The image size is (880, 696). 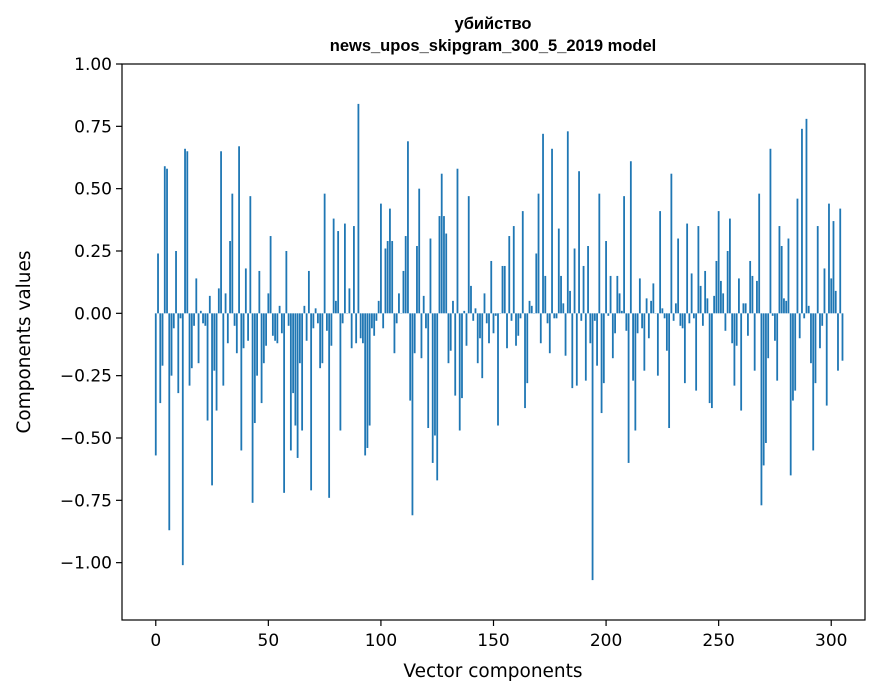 What do you see at coordinates (93, 314) in the screenshot?
I see `y-tick-label: 0.00` at bounding box center [93, 314].